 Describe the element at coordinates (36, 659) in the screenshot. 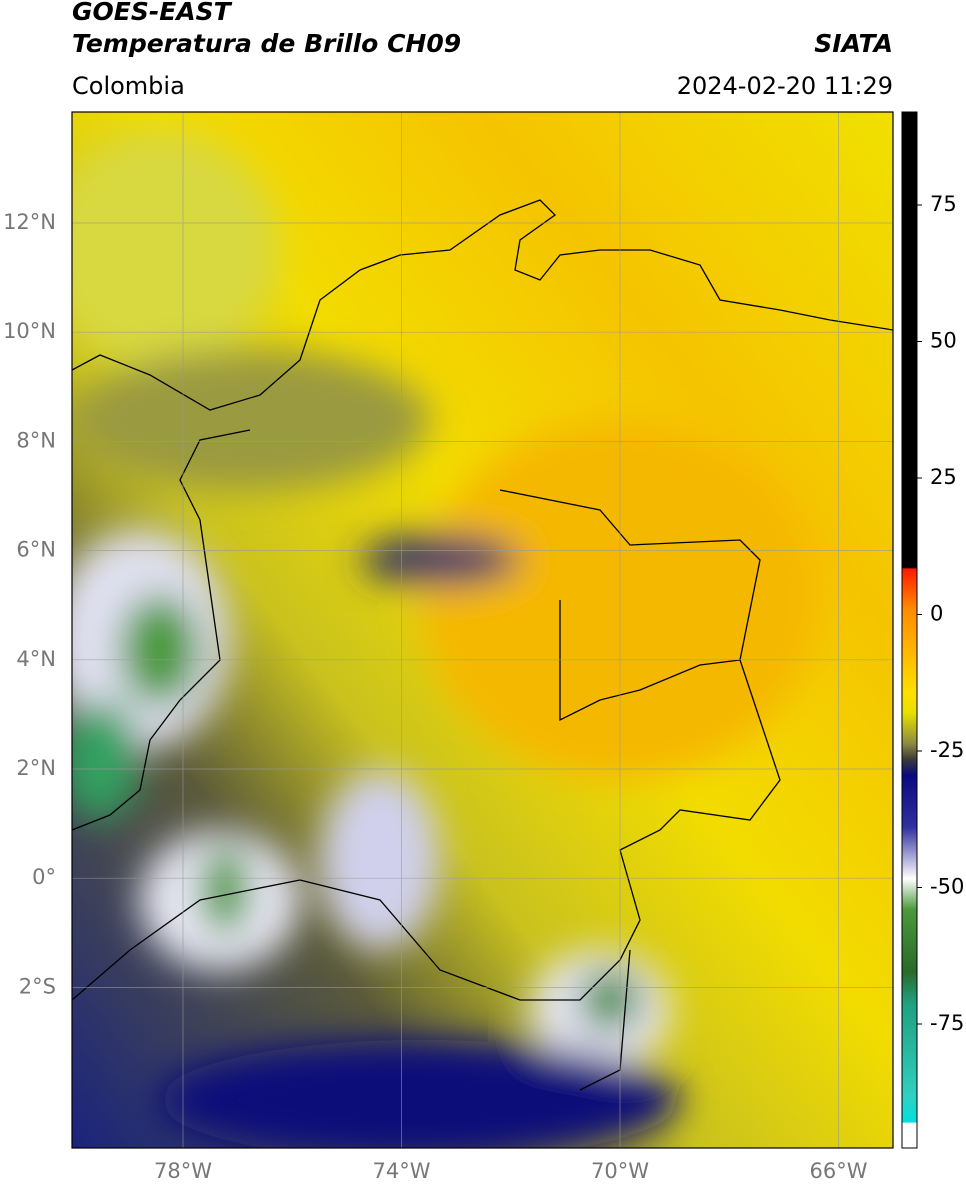

I see `lat-tick-label: 4°N` at that location.